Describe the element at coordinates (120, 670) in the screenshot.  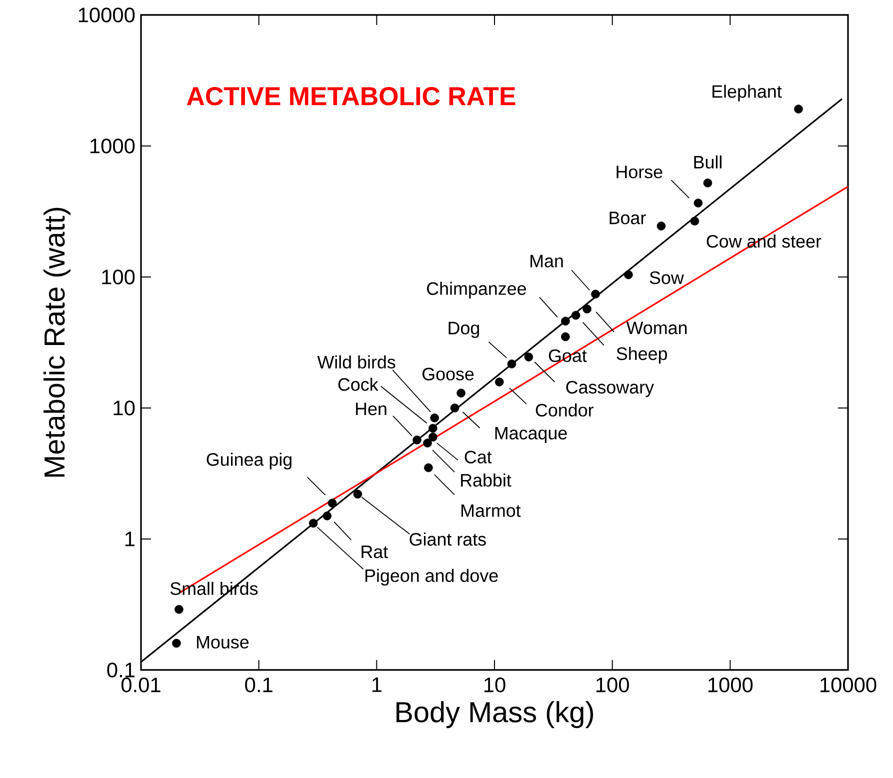
I see `y-tick-label: 0.1` at that location.